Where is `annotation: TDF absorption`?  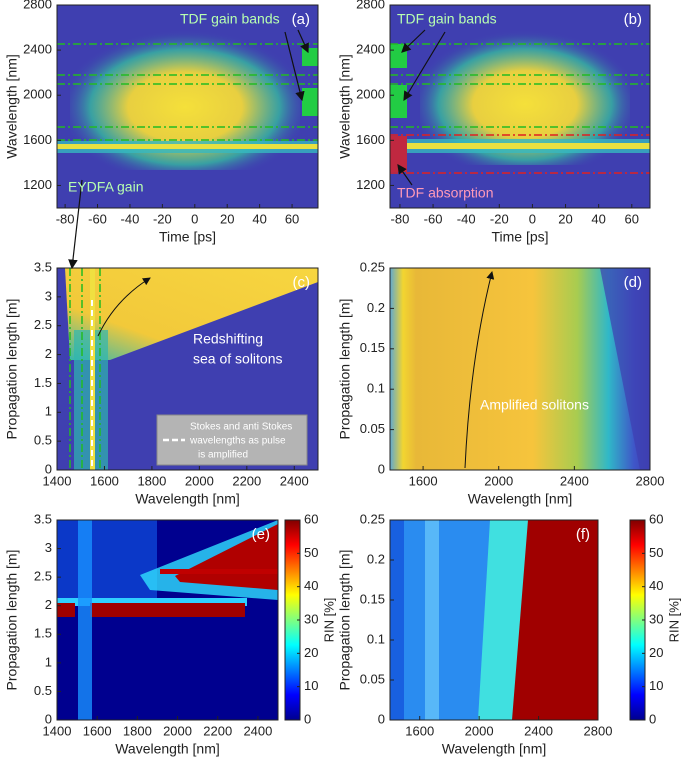 annotation: TDF absorption is located at coordinates (445, 193).